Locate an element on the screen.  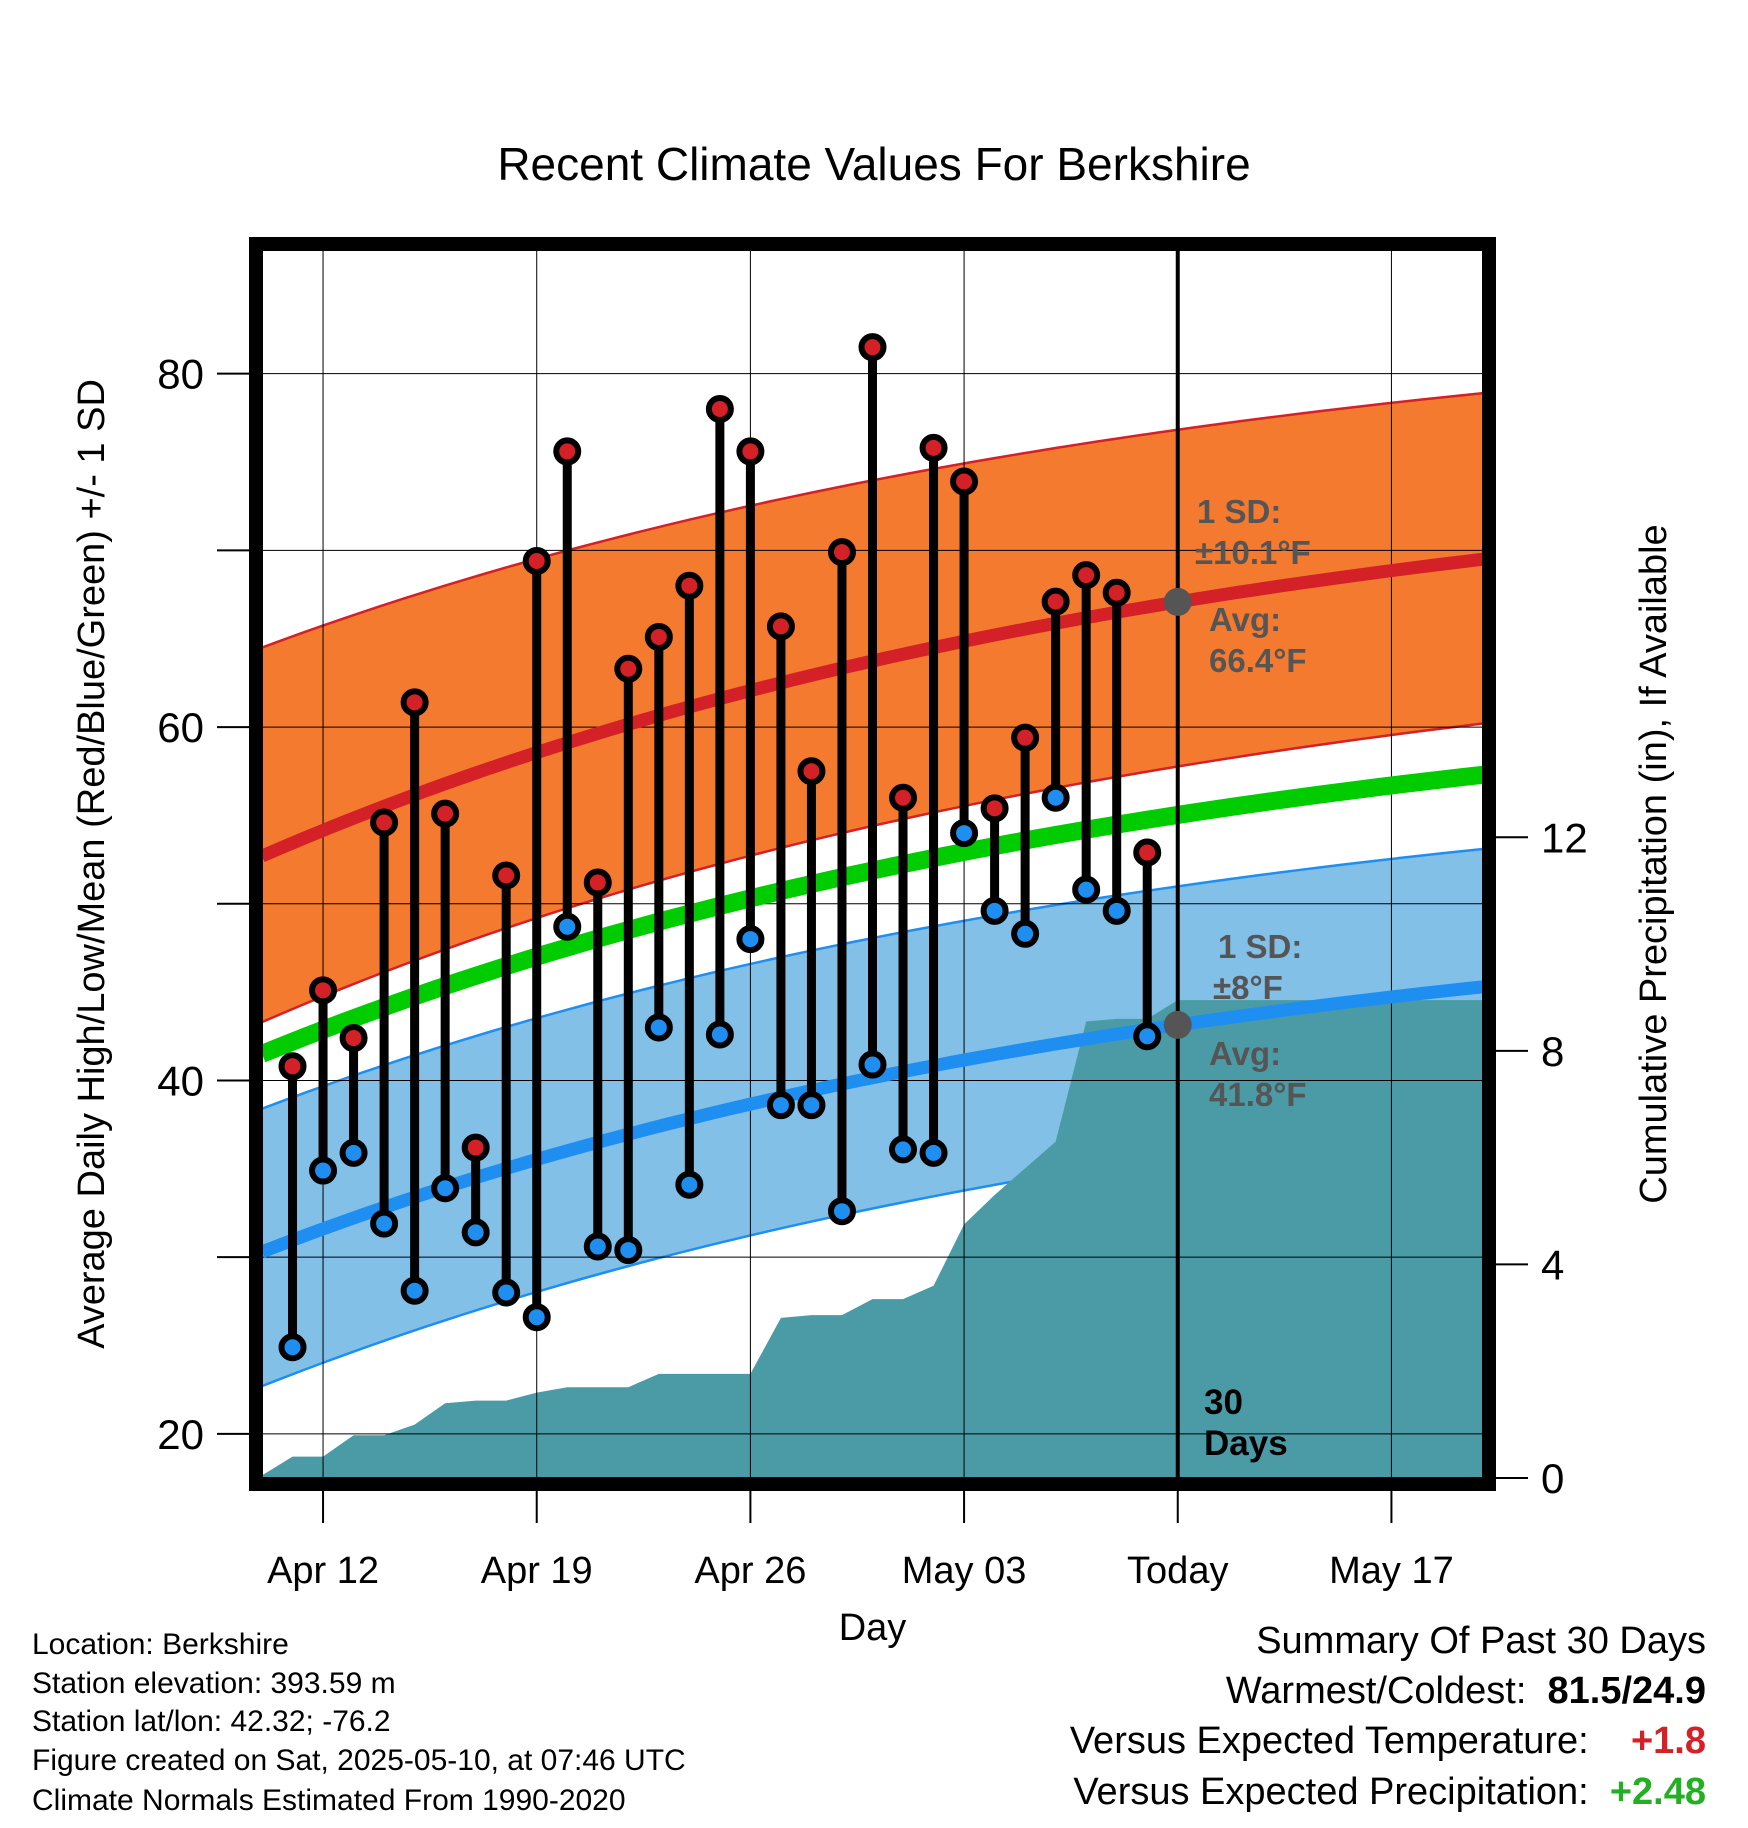
low-avg-title: Avg: is located at coordinates (1245, 1053).